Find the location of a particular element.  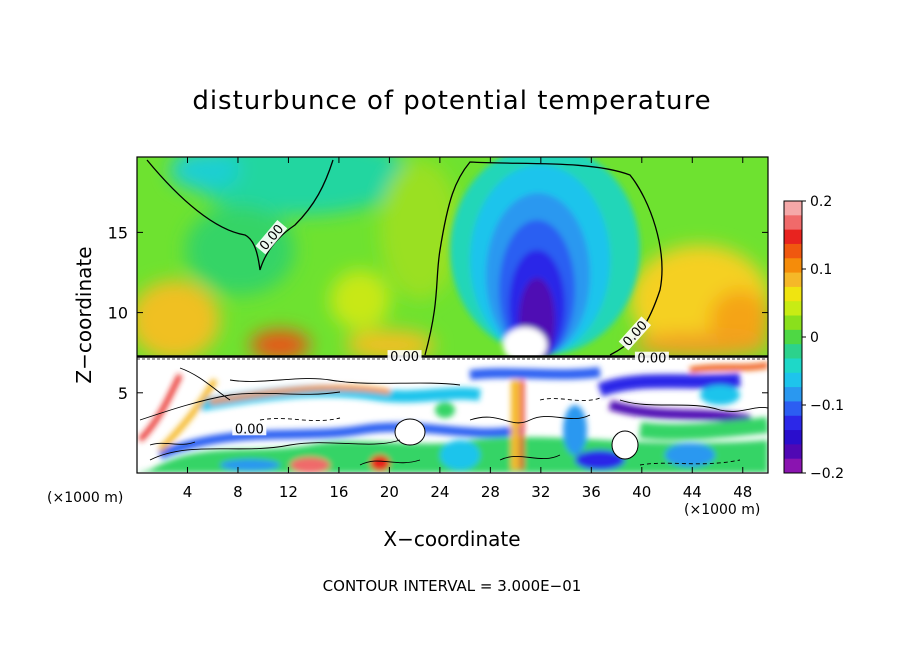

colorbar-tick-label: 0.2 is located at coordinates (821, 202).